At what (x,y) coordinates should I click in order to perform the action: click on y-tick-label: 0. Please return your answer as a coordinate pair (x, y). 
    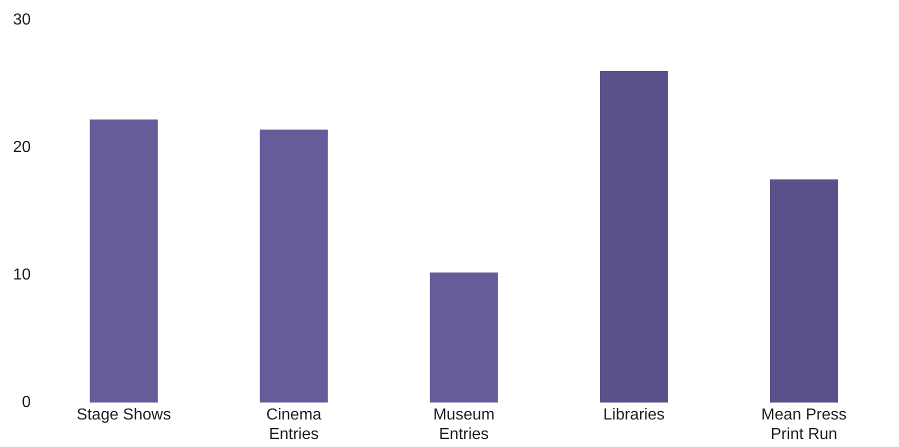
    Looking at the image, I should click on (26, 403).